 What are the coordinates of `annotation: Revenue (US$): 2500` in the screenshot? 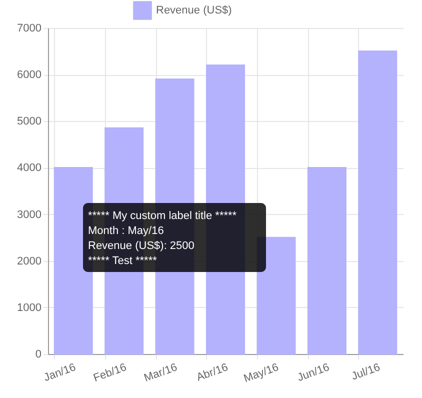 It's located at (141, 246).